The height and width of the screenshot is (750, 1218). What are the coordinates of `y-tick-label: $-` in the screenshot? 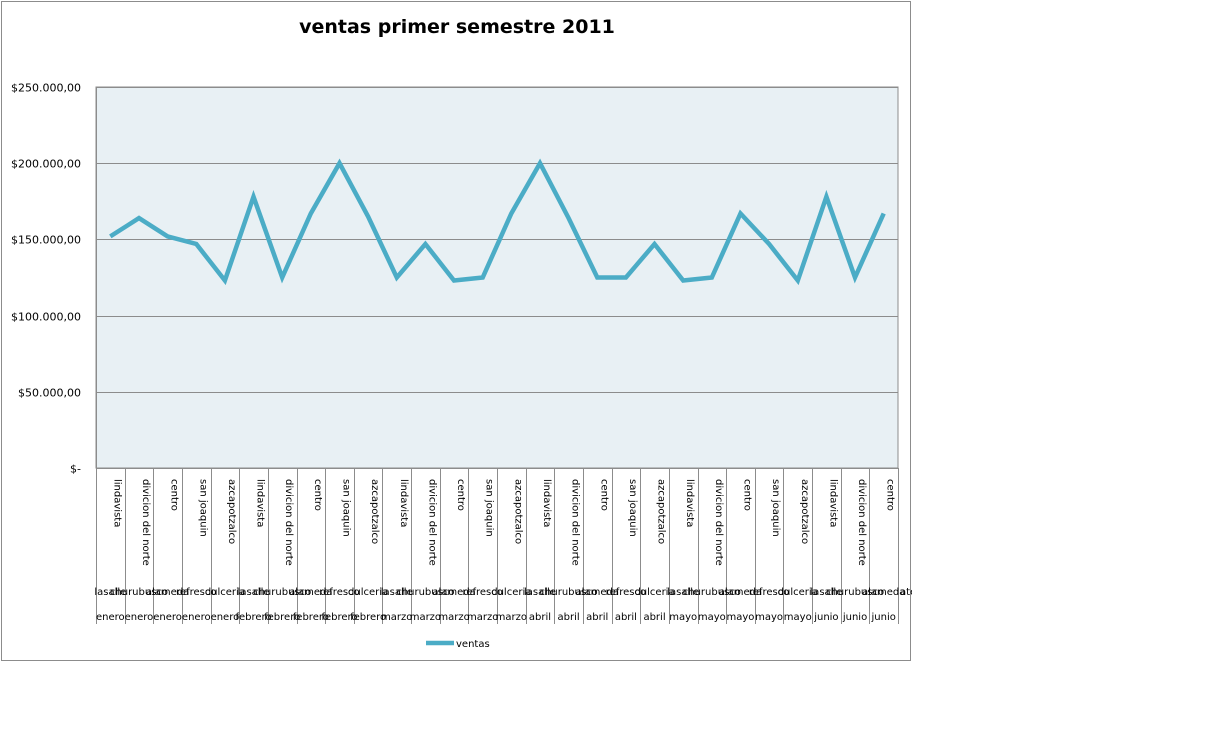 It's located at (75, 469).